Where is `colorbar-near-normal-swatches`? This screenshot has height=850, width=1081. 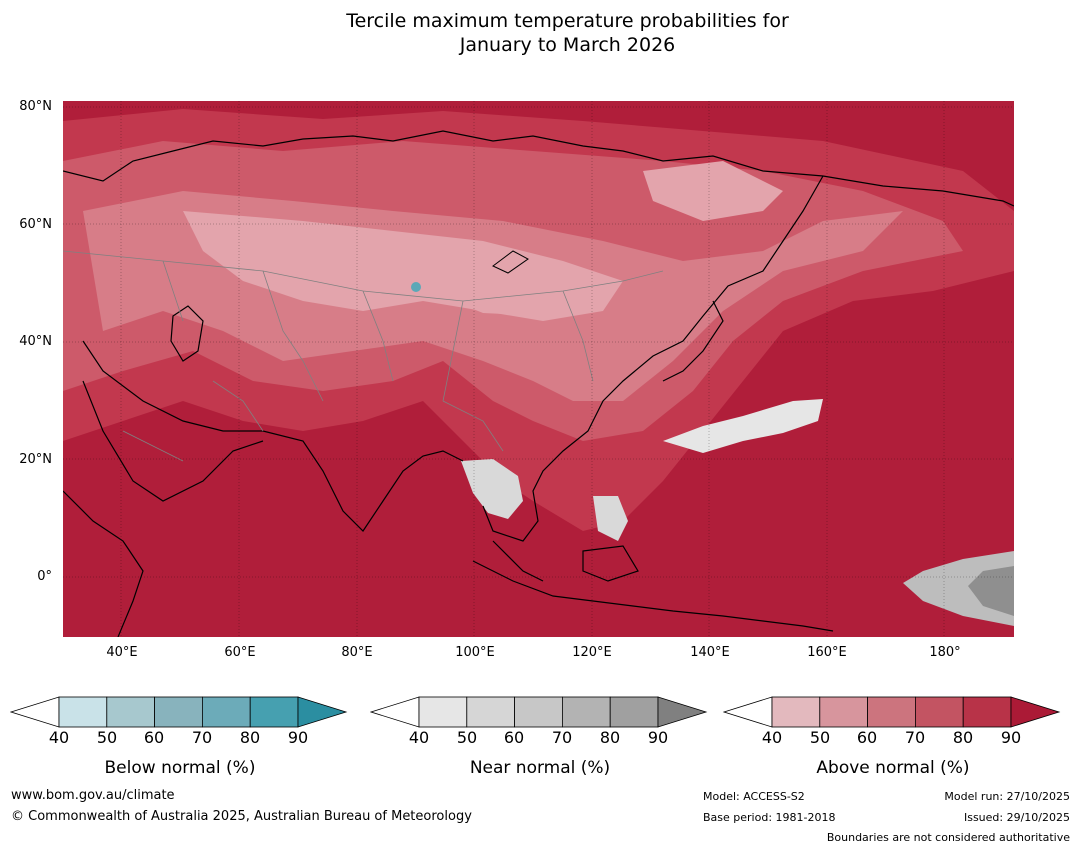 colorbar-near-normal-swatches is located at coordinates (539, 712).